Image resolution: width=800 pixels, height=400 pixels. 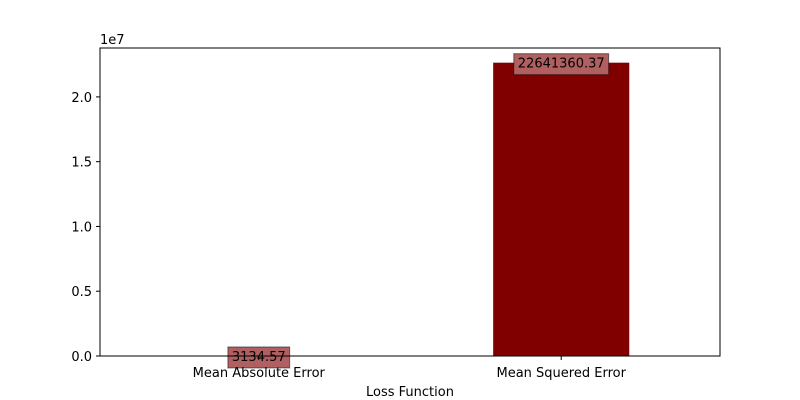 I want to click on data-label-box, so click(x=561, y=64).